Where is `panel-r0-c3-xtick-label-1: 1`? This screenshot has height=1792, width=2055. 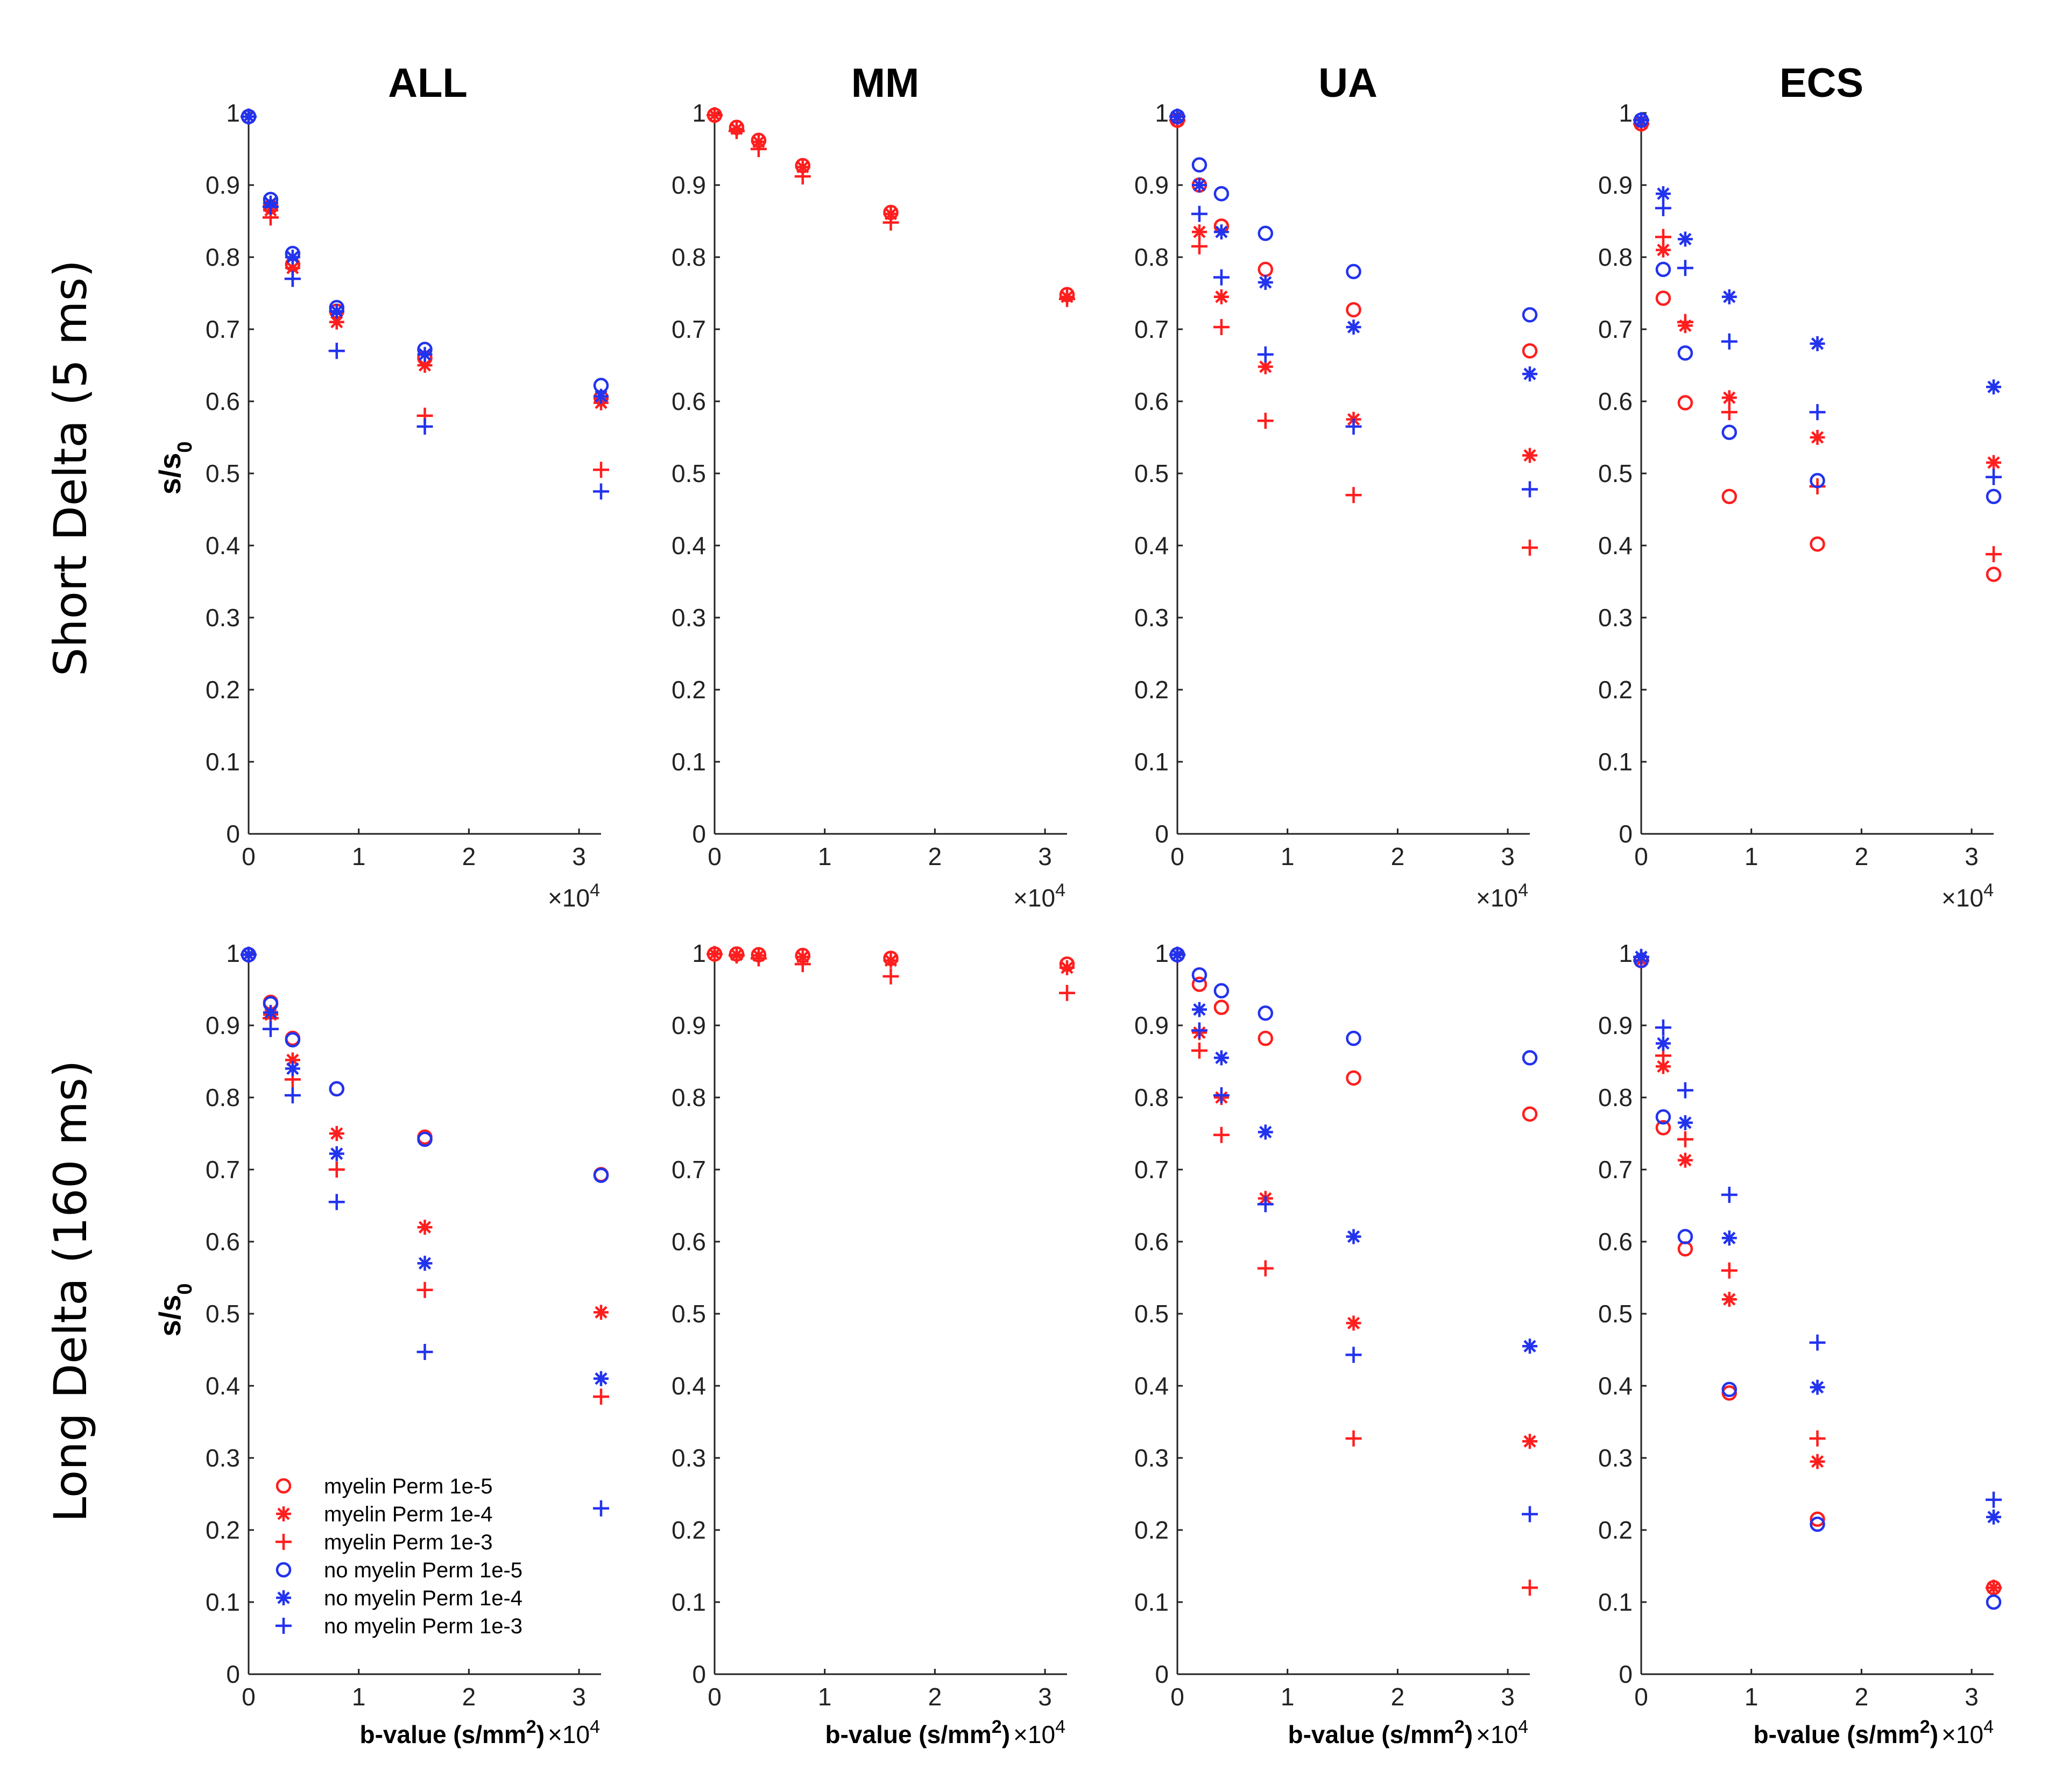 panel-r0-c3-xtick-label-1: 1 is located at coordinates (1752, 856).